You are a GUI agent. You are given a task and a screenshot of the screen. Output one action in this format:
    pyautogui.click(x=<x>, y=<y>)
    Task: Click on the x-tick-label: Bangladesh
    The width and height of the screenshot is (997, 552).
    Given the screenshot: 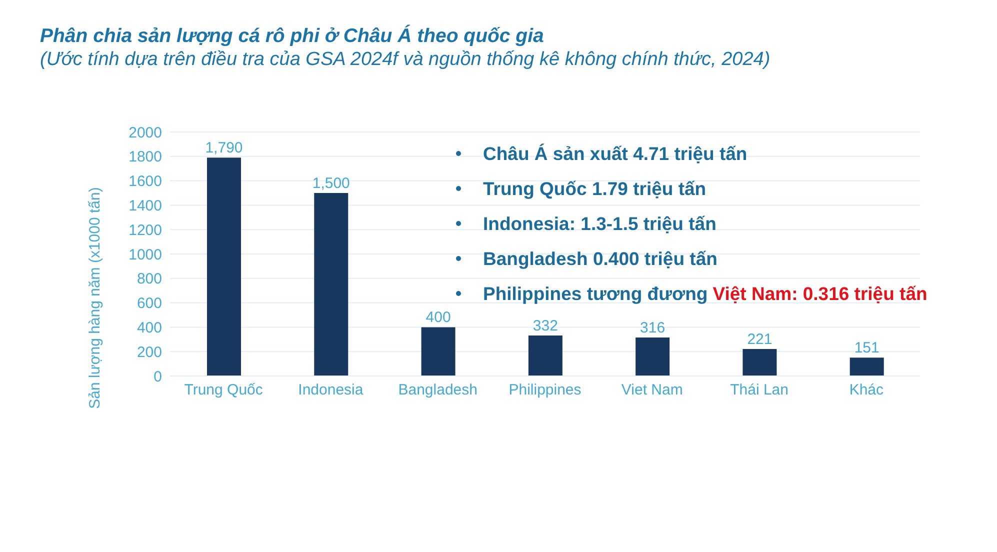 What is the action you would take?
    pyautogui.click(x=438, y=390)
    